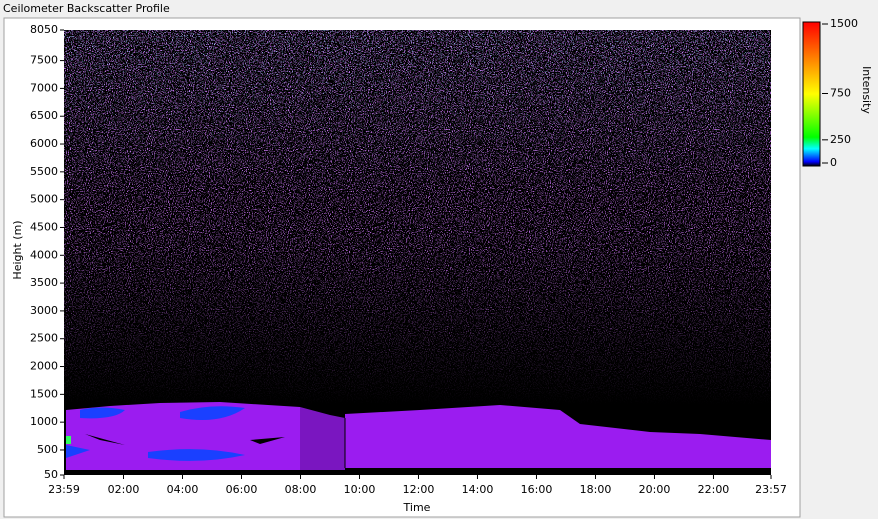 The height and width of the screenshot is (519, 878). What do you see at coordinates (44, 87) in the screenshot?
I see `y-tick-label: 7000` at bounding box center [44, 87].